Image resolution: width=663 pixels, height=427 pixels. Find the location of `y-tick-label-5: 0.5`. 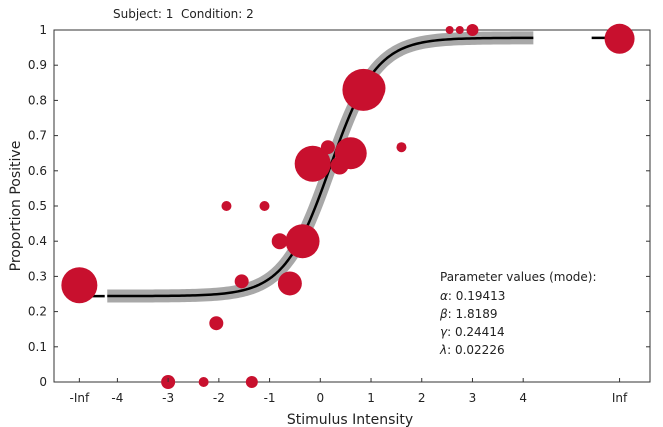

y-tick-label-5: 0.5 is located at coordinates (37, 206).